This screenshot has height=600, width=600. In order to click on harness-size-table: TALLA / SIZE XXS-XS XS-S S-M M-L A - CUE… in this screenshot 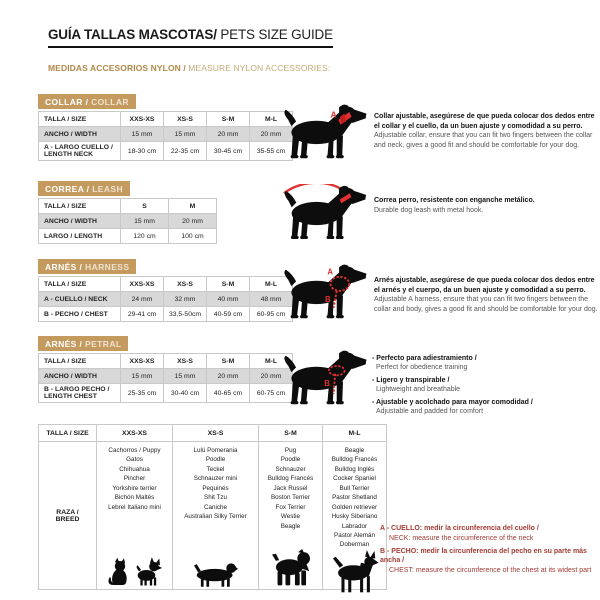, I will do `click(165, 299)`.